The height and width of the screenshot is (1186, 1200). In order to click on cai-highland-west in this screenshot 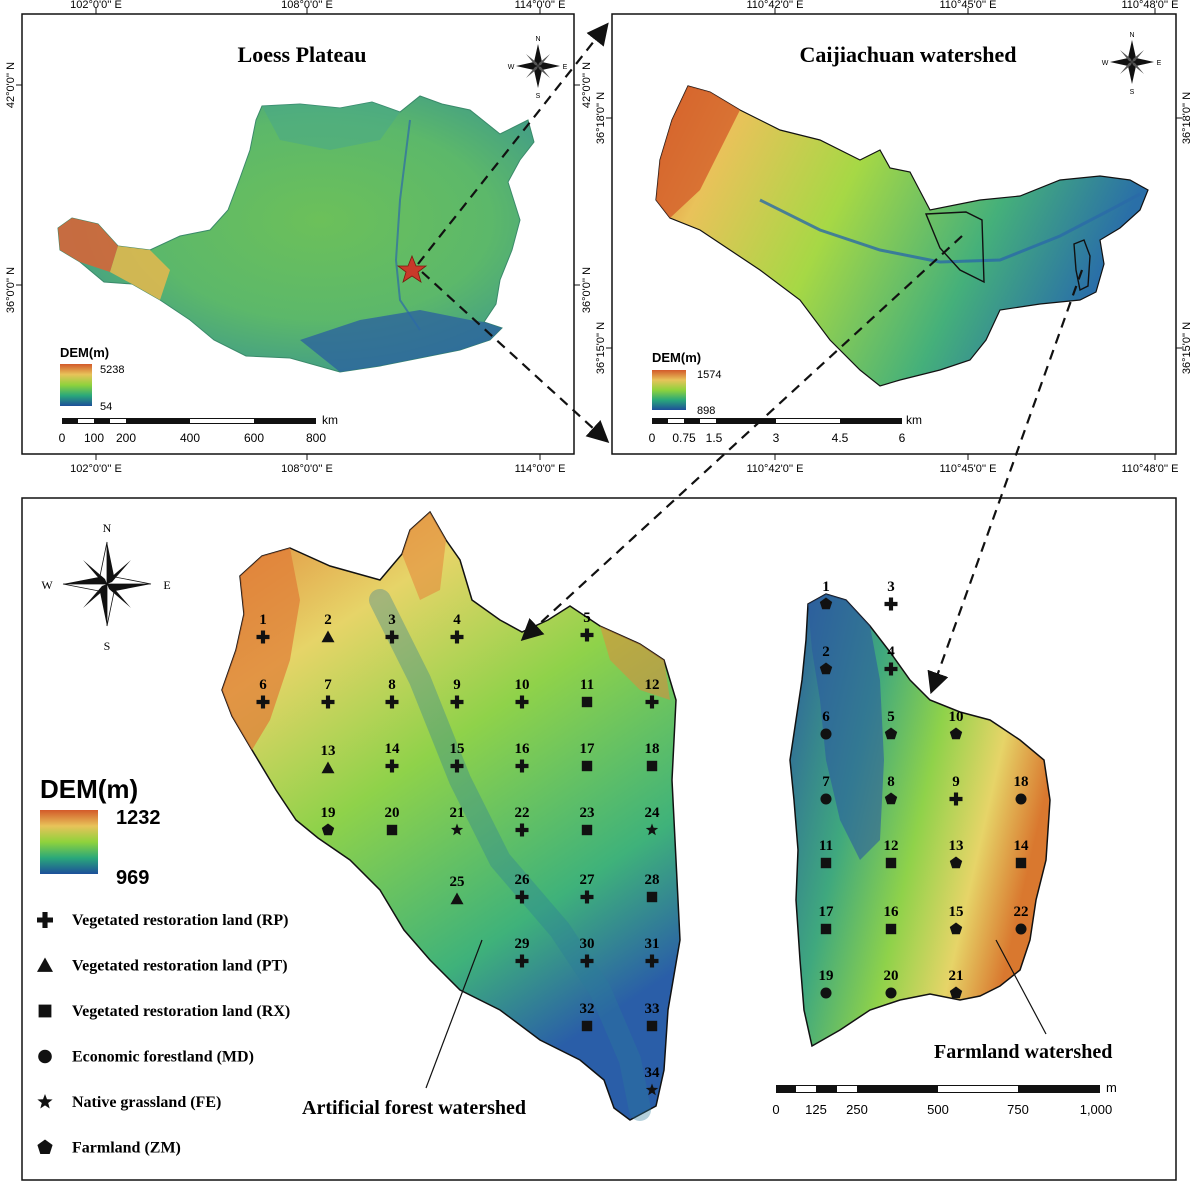, I will do `click(698, 152)`.